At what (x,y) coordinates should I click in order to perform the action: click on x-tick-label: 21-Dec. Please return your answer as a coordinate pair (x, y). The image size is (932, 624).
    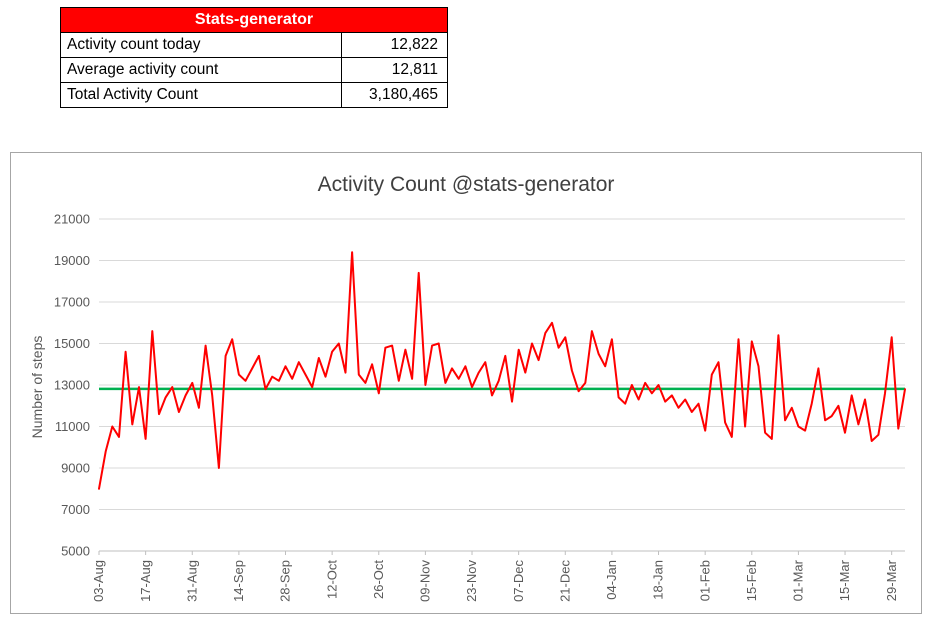
    Looking at the image, I should click on (564, 581).